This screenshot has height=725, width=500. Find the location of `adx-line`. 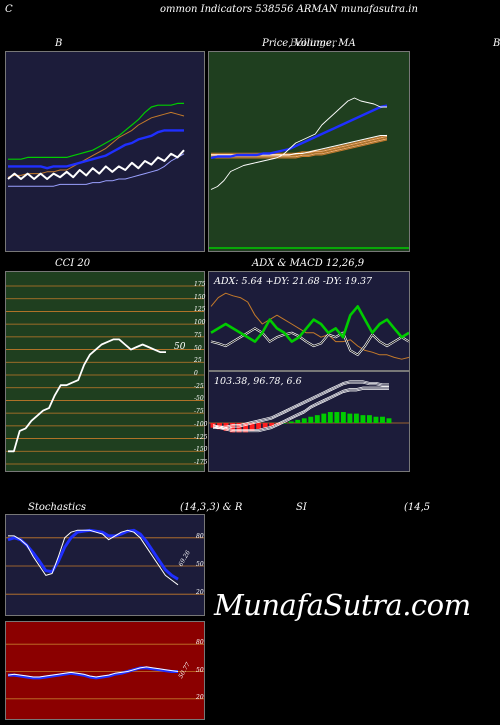

adx-line is located at coordinates (309, 326).